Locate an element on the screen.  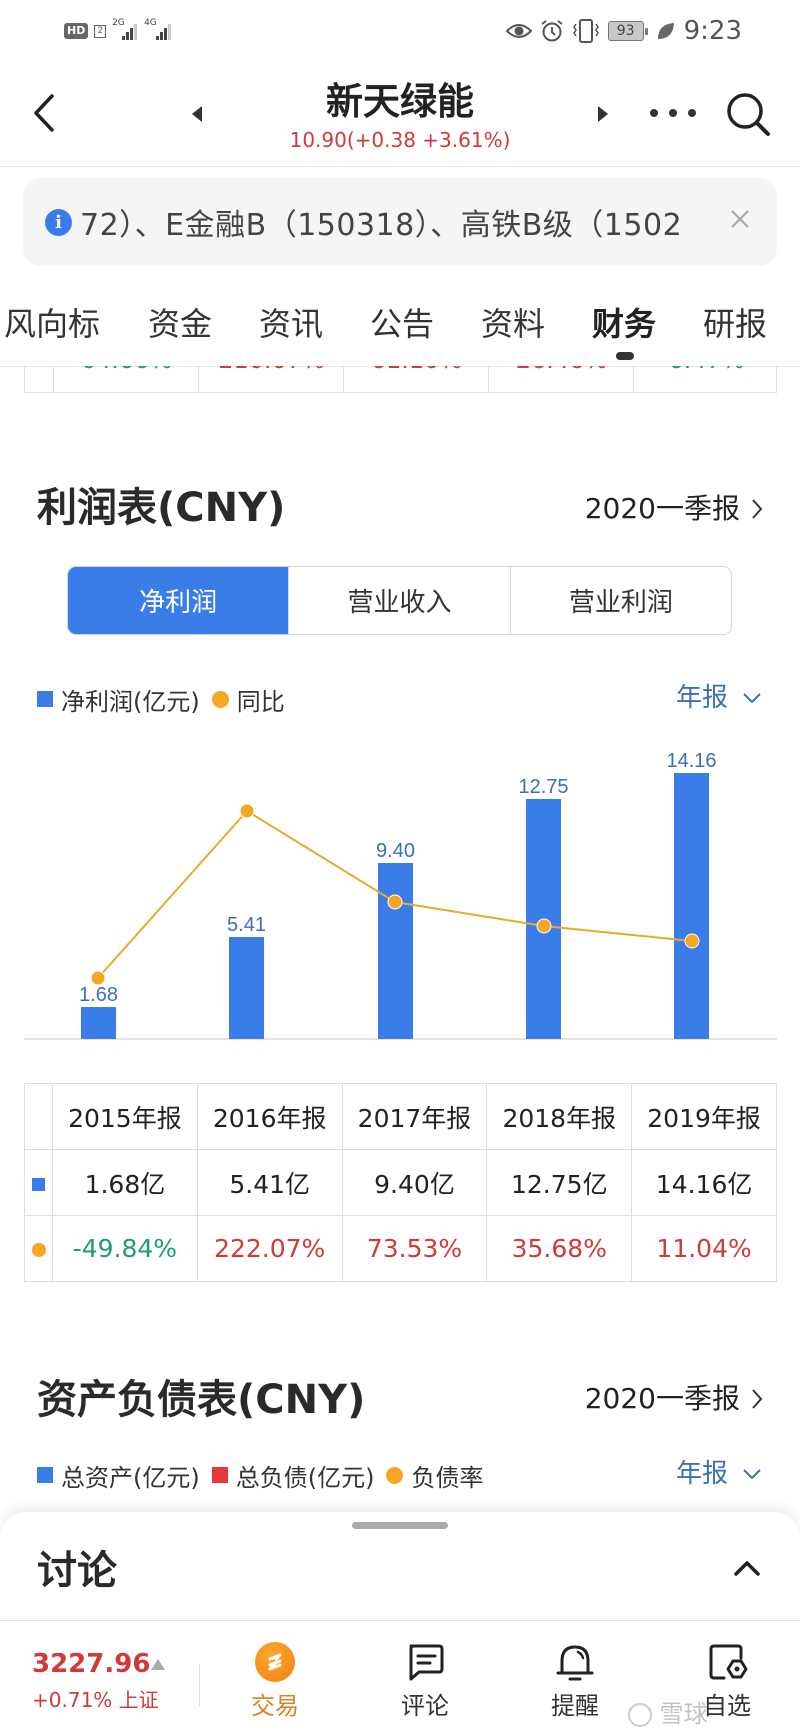
tab-research: 研报 is located at coordinates (735, 324).